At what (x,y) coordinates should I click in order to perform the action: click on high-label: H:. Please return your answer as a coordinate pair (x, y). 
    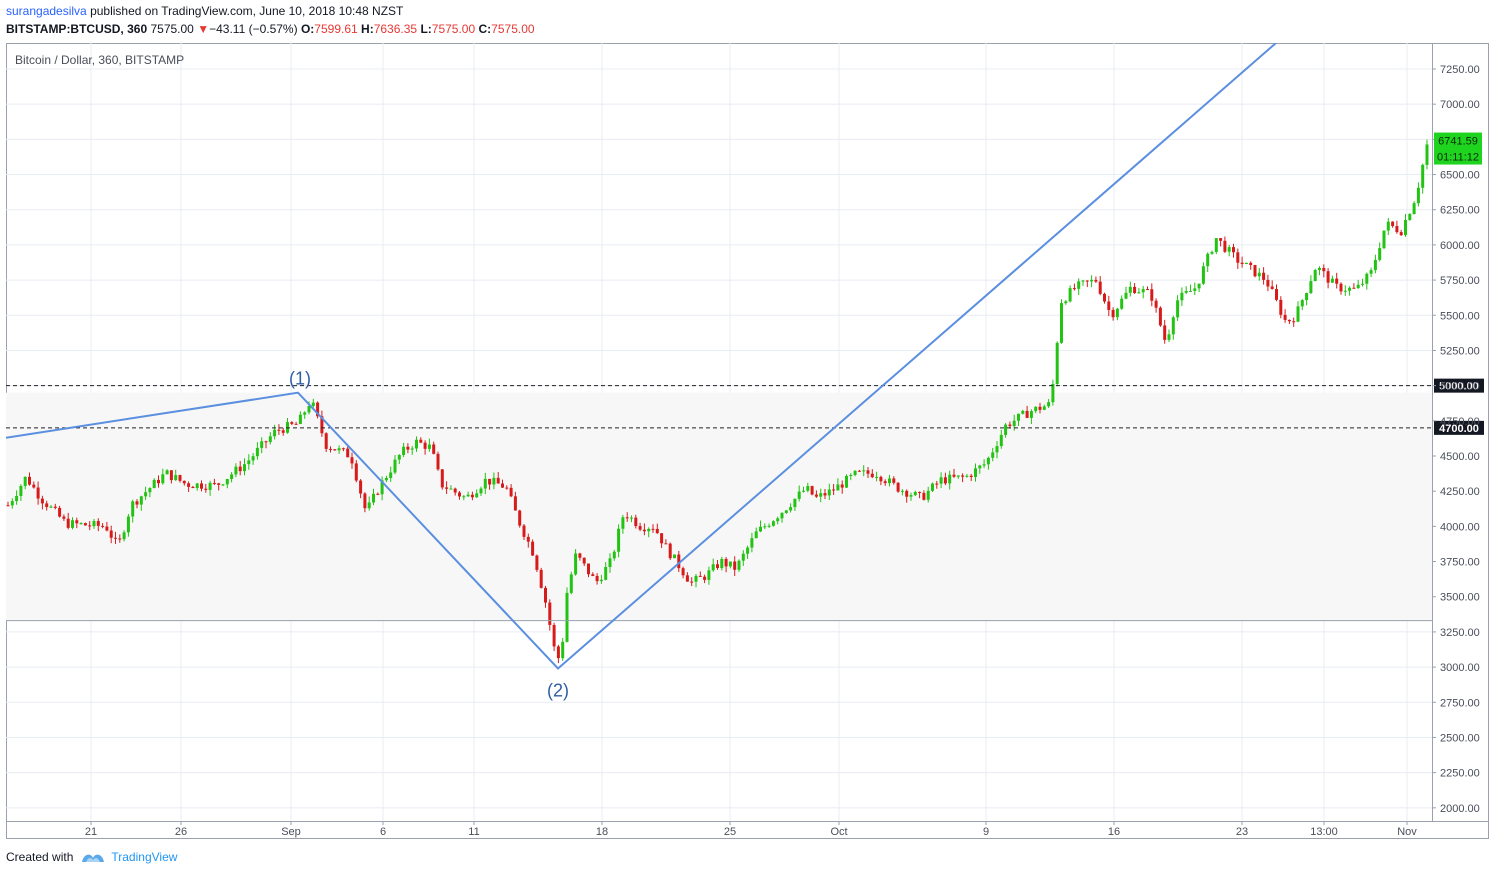
    Looking at the image, I should click on (367, 29).